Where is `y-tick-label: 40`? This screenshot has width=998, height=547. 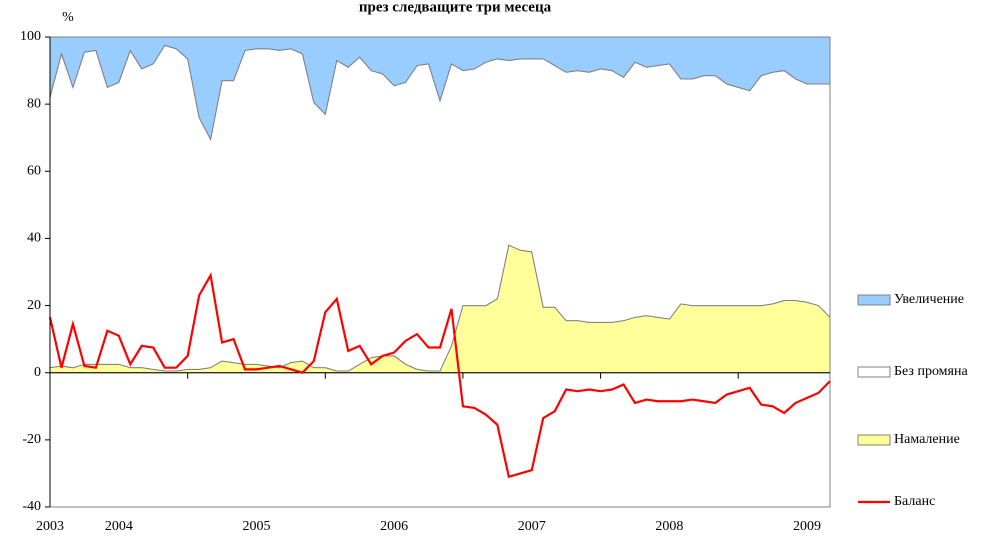
y-tick-label: 40 is located at coordinates (34, 238).